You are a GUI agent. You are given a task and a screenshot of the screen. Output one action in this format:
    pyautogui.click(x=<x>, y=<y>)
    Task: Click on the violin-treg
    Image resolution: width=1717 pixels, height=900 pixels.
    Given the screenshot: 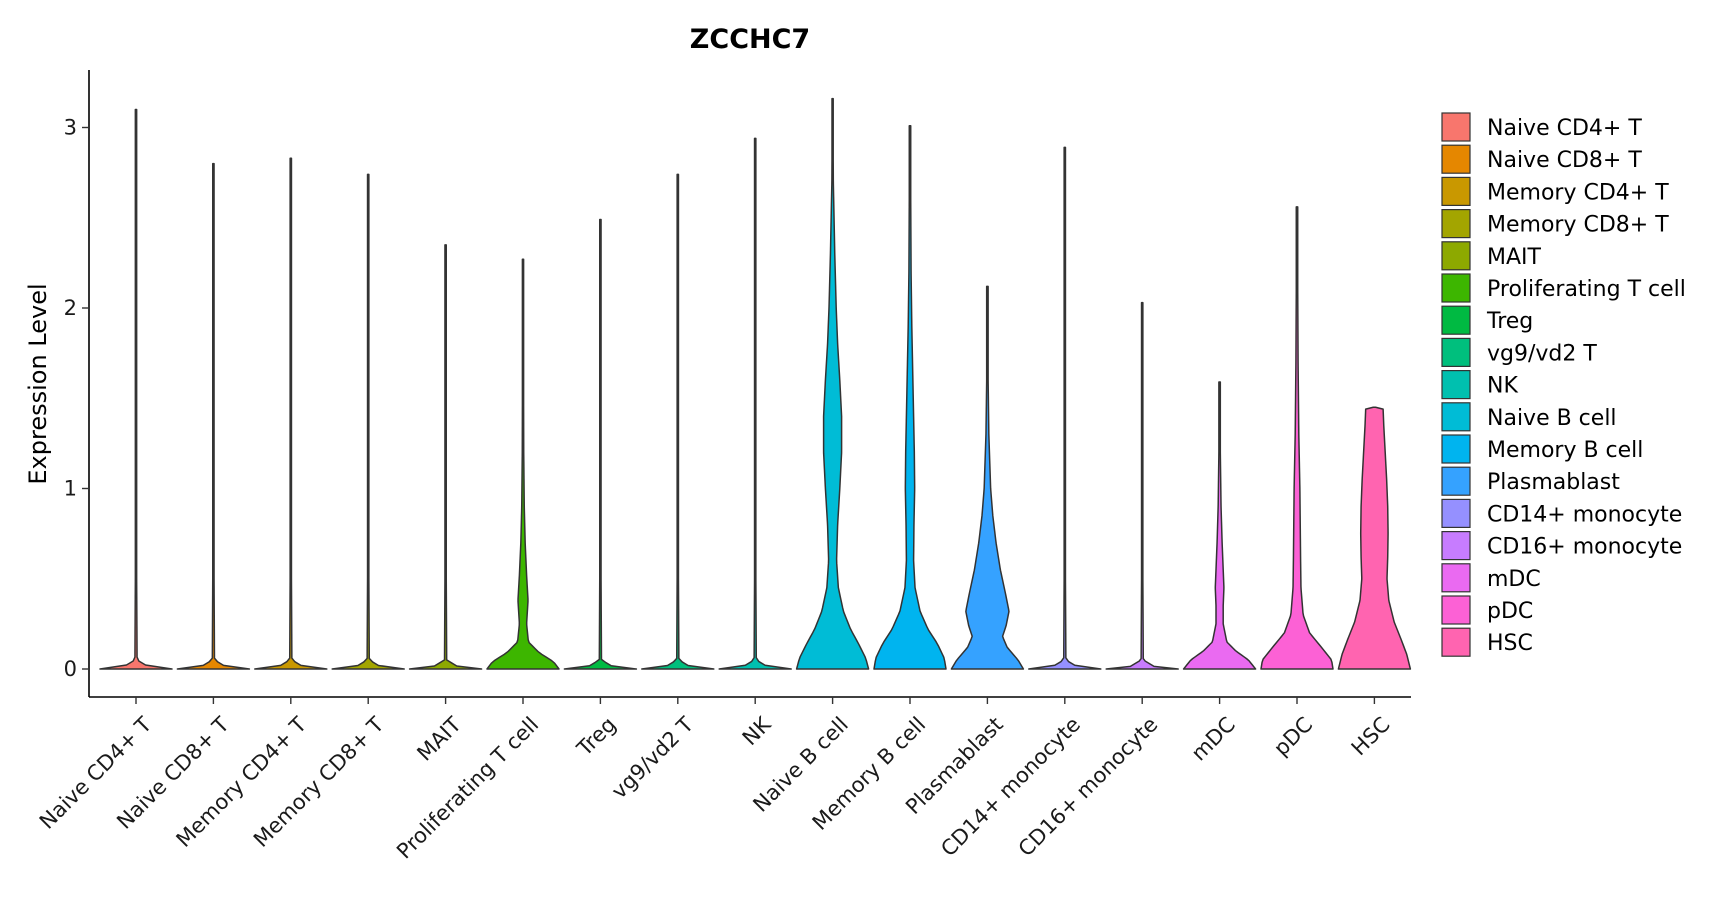 What is the action you would take?
    pyautogui.click(x=600, y=444)
    